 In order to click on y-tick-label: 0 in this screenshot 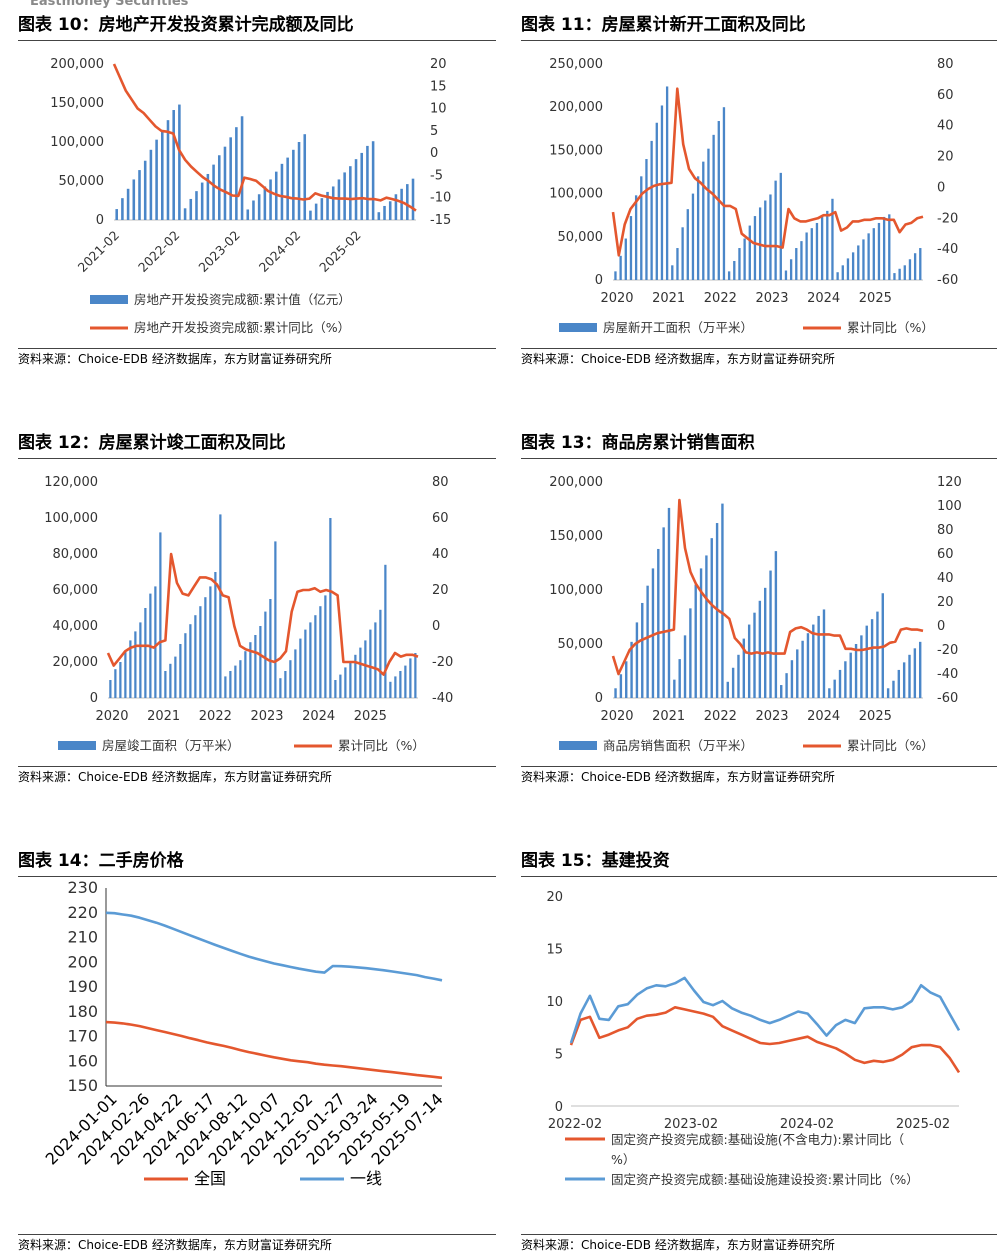, I will do `click(559, 1107)`.